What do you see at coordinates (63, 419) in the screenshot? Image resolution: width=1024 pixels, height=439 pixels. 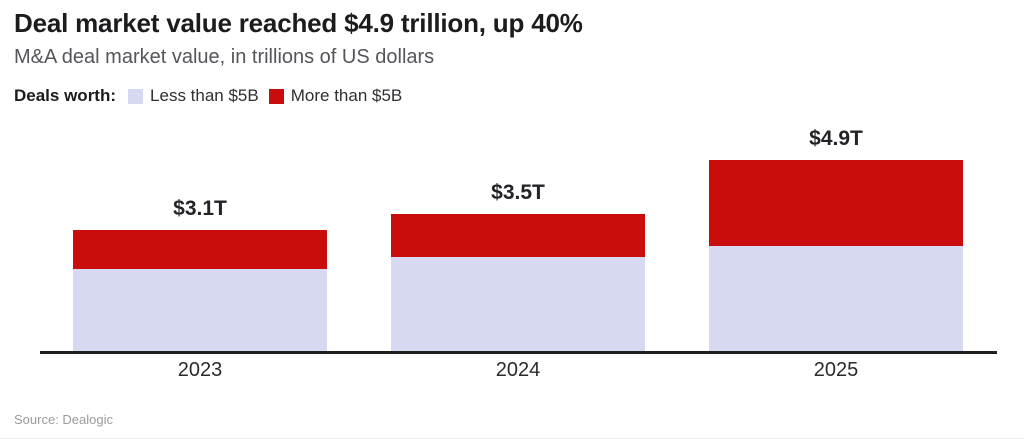 I see `source-note: Source: Dealogic` at bounding box center [63, 419].